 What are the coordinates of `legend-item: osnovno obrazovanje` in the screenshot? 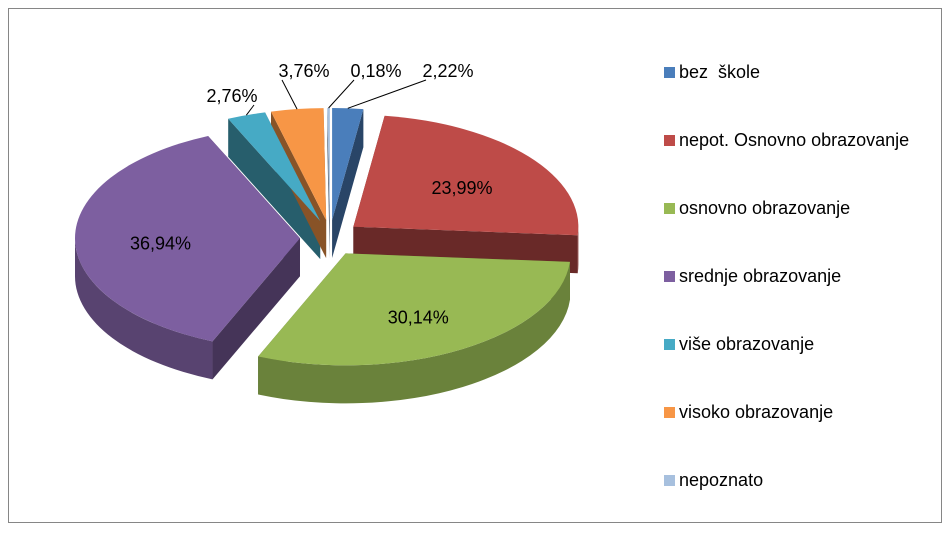 It's located at (796, 208).